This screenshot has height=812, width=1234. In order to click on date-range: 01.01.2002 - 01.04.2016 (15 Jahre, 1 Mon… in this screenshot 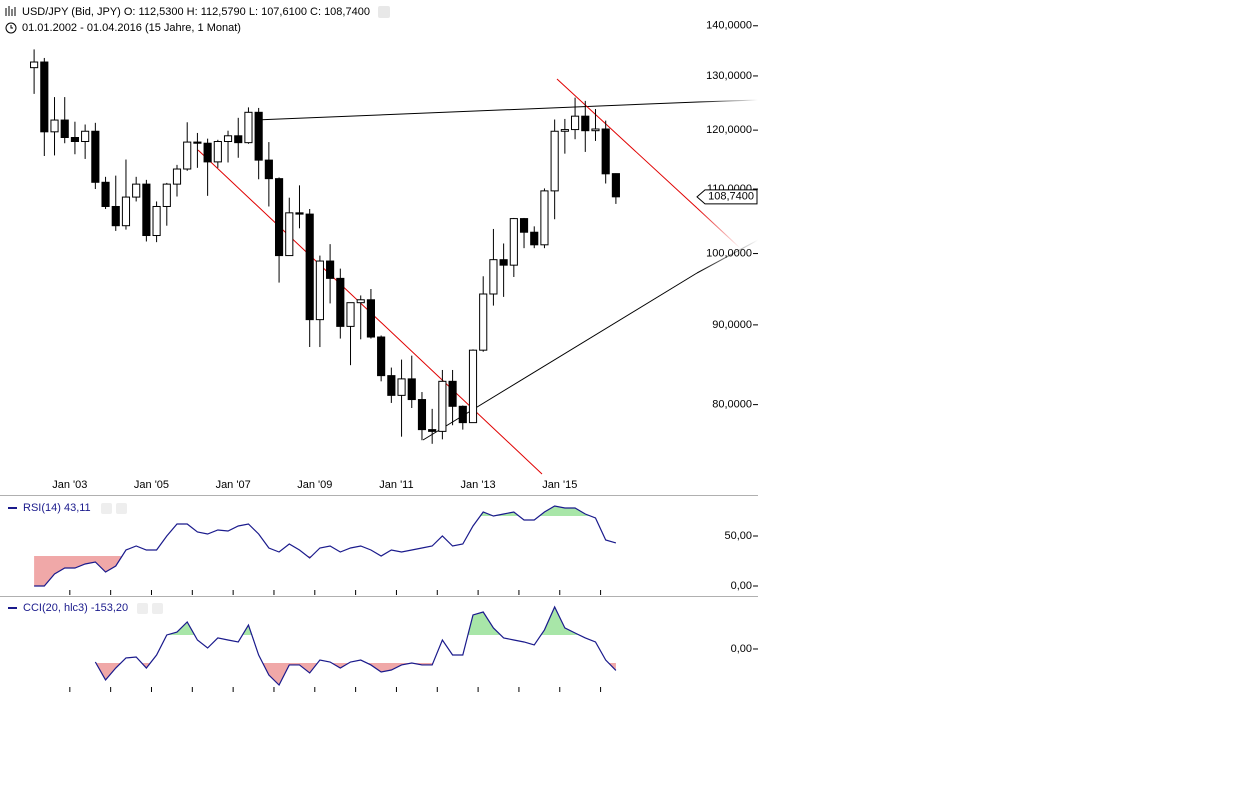, I will do `click(131, 28)`.